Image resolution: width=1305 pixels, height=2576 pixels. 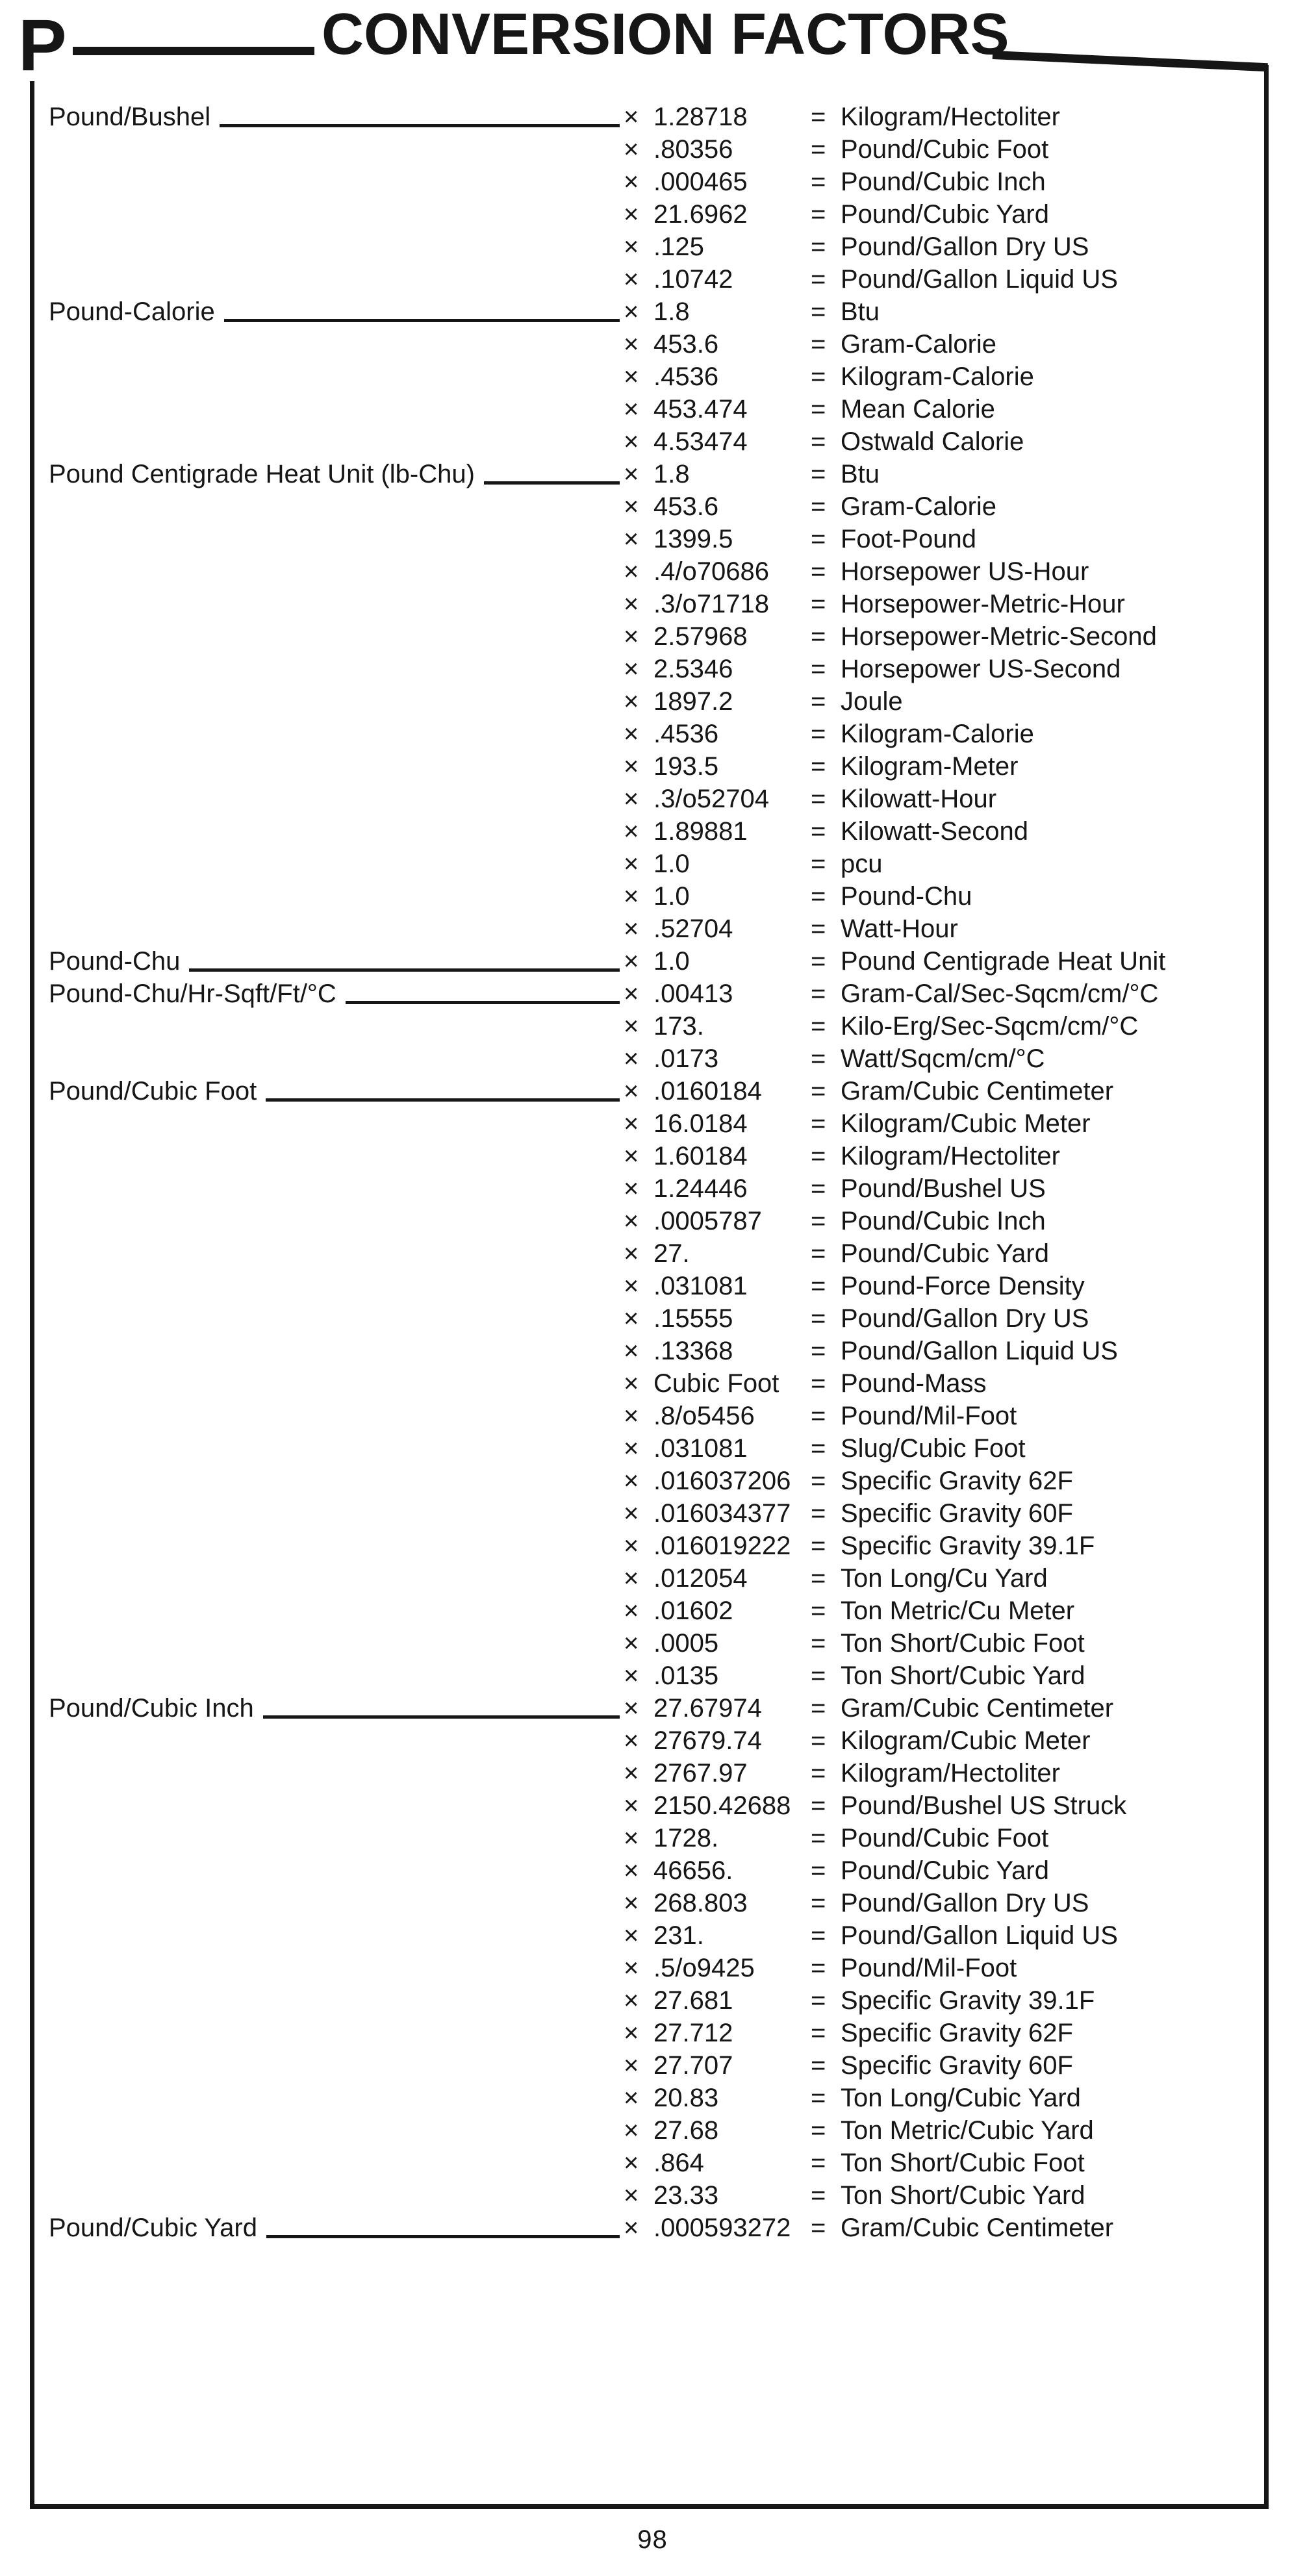 What do you see at coordinates (643, 896) in the screenshot?
I see `conversion-row: × 1.0 = Pound-Chu` at bounding box center [643, 896].